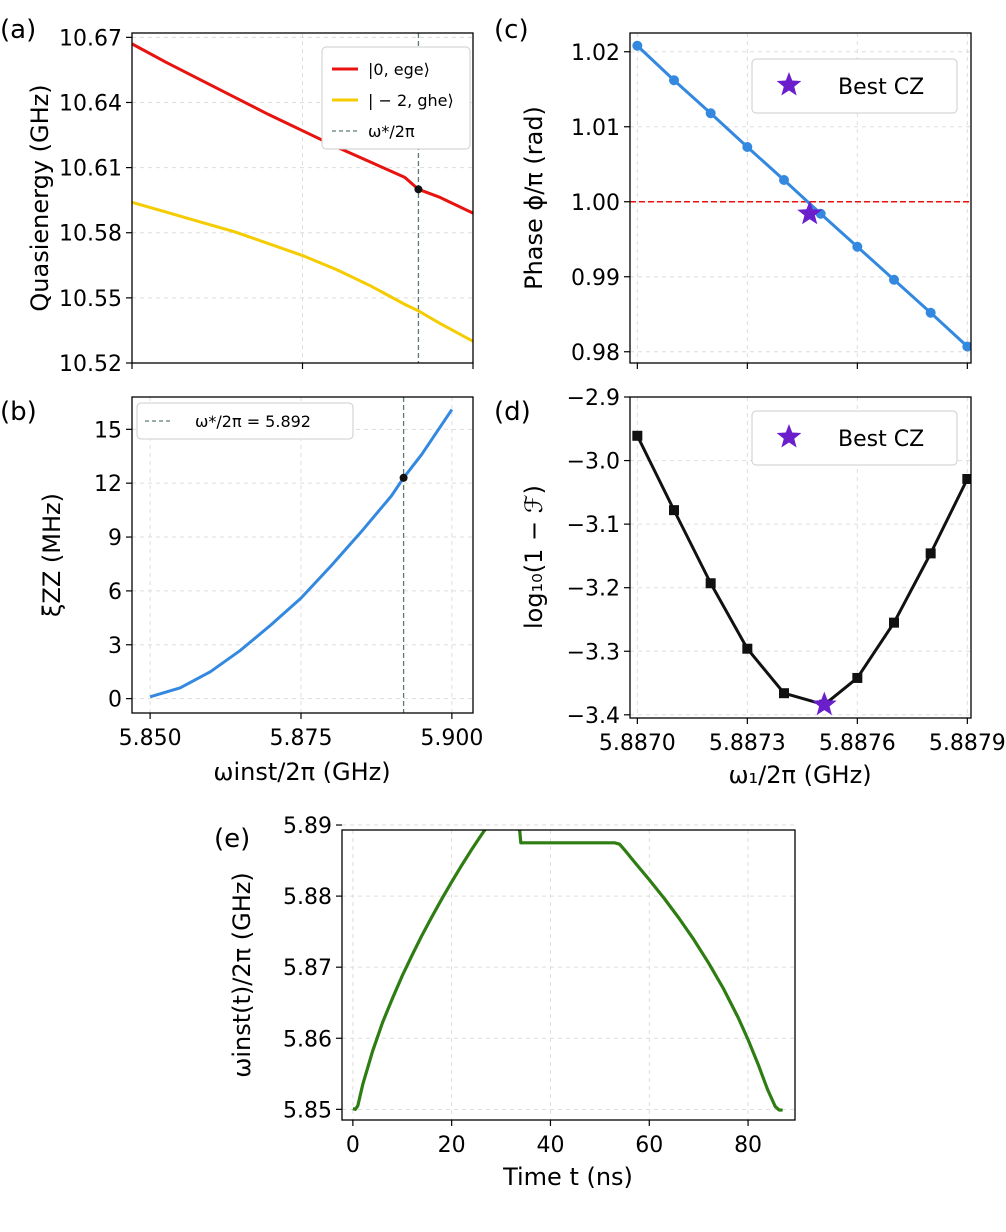 The image size is (1006, 1232). Describe the element at coordinates (567, 1177) in the screenshot. I see `x-axis-label: Time t (ns)` at that location.